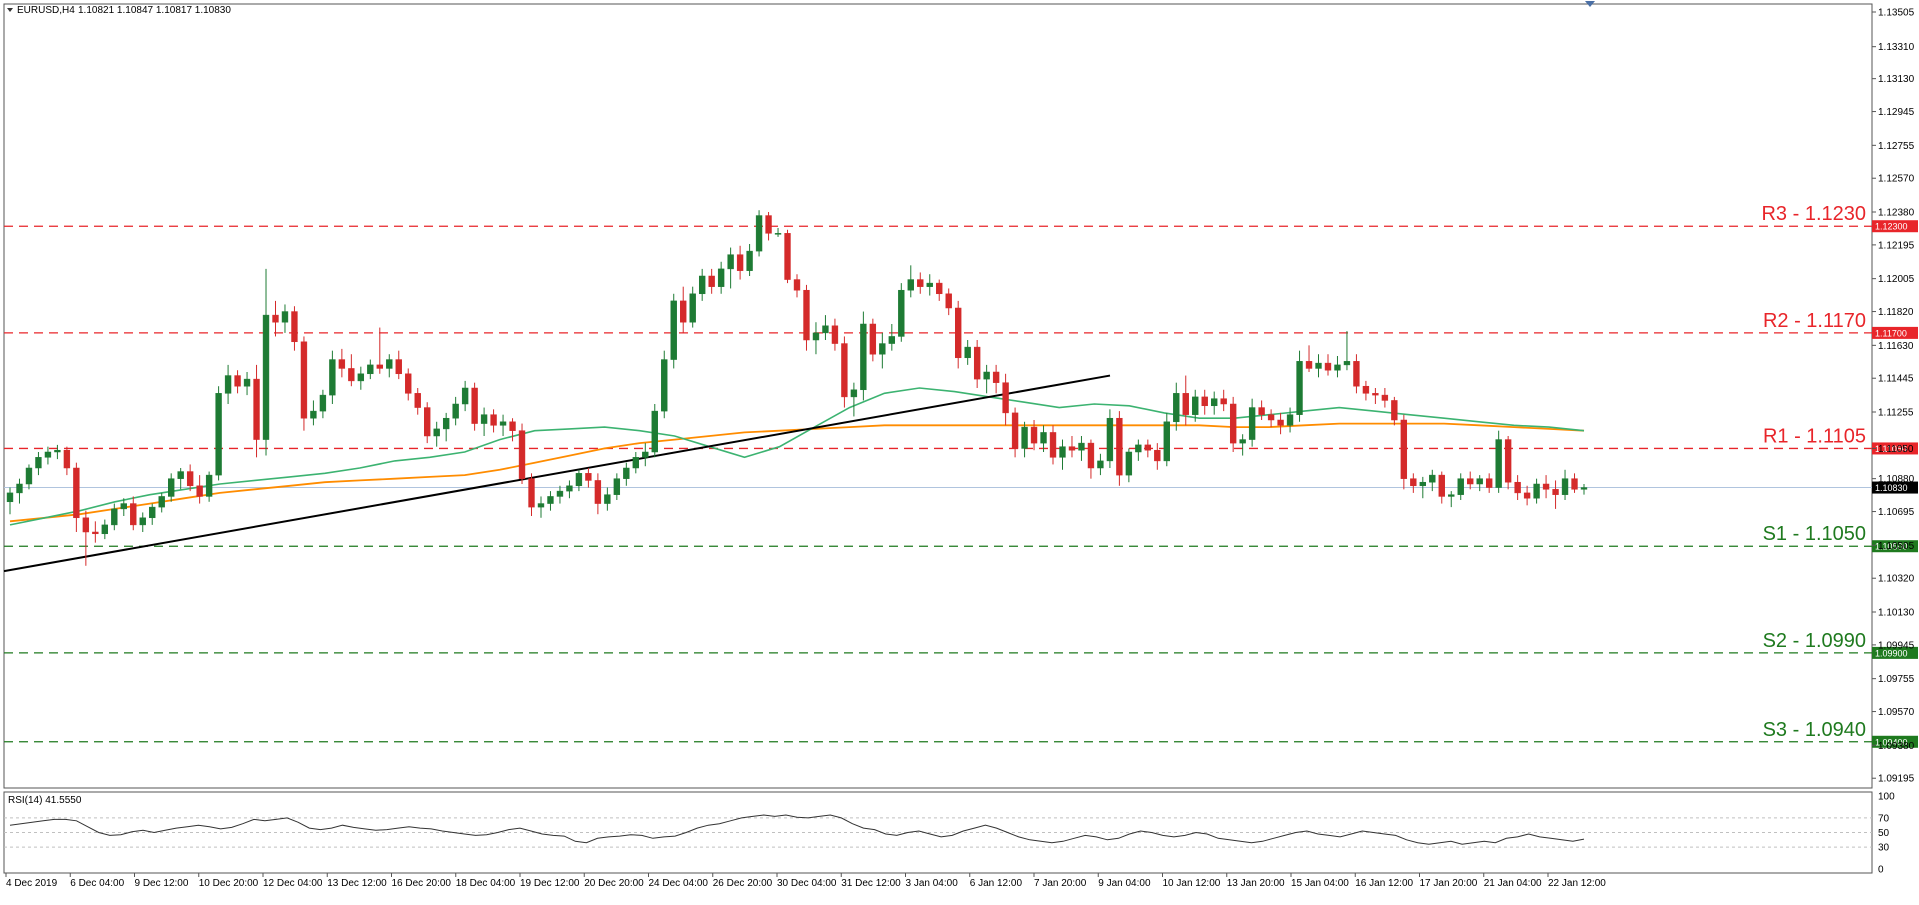 The image size is (1919, 905). Describe the element at coordinates (1896, 579) in the screenshot. I see `price-axis-label: 1.10320` at that location.